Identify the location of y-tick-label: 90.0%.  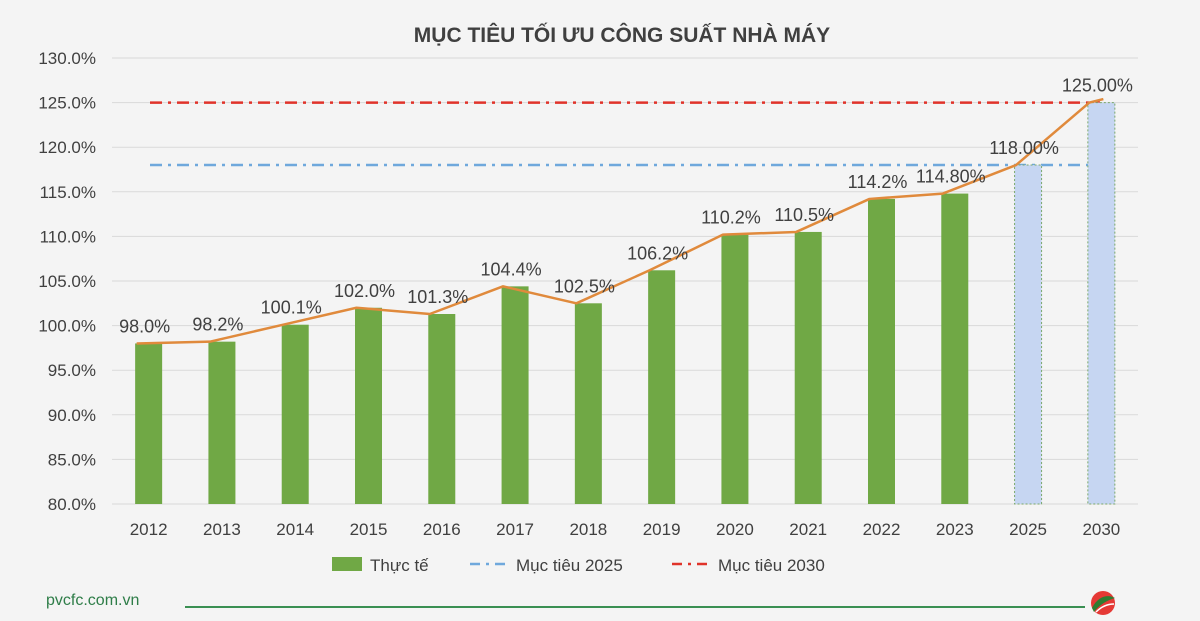
(72, 415).